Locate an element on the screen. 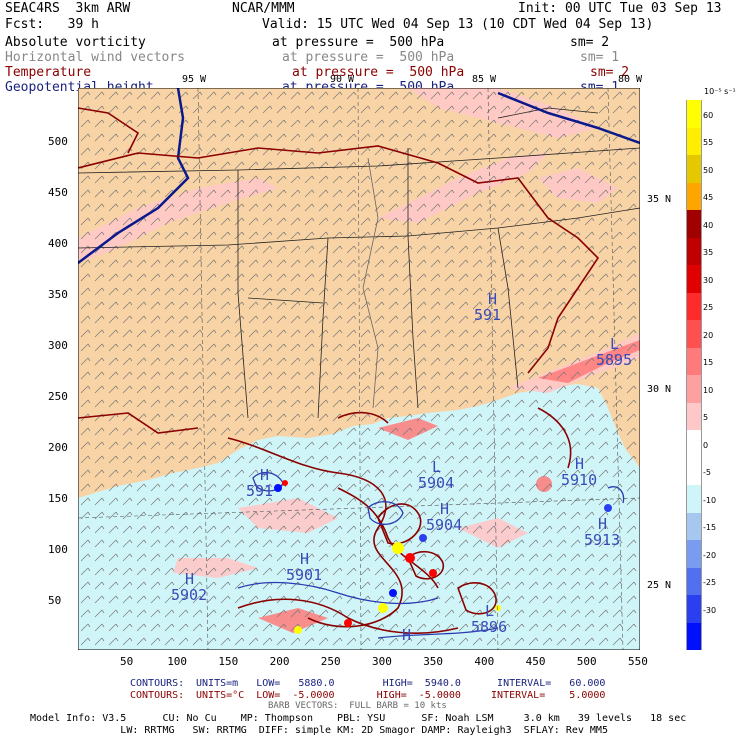 Image resolution: width=740 pixels, height=740 pixels. pressure-center-value: 5895 is located at coordinates (614, 360).